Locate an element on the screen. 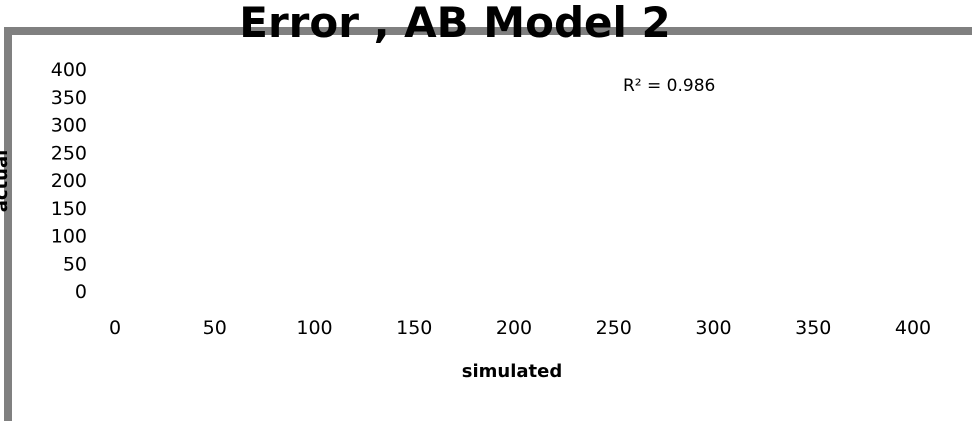  x-tick-label: 350 is located at coordinates (813, 328).